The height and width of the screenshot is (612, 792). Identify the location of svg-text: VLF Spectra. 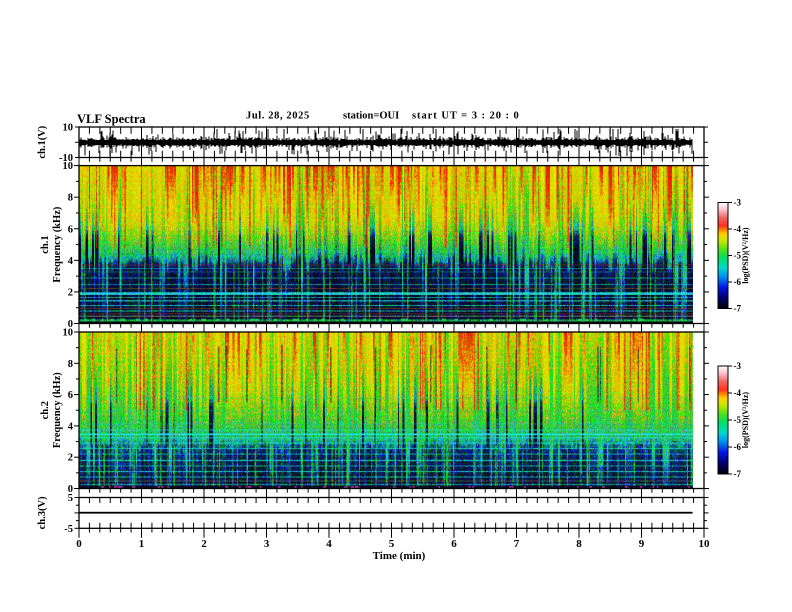
(111, 119).